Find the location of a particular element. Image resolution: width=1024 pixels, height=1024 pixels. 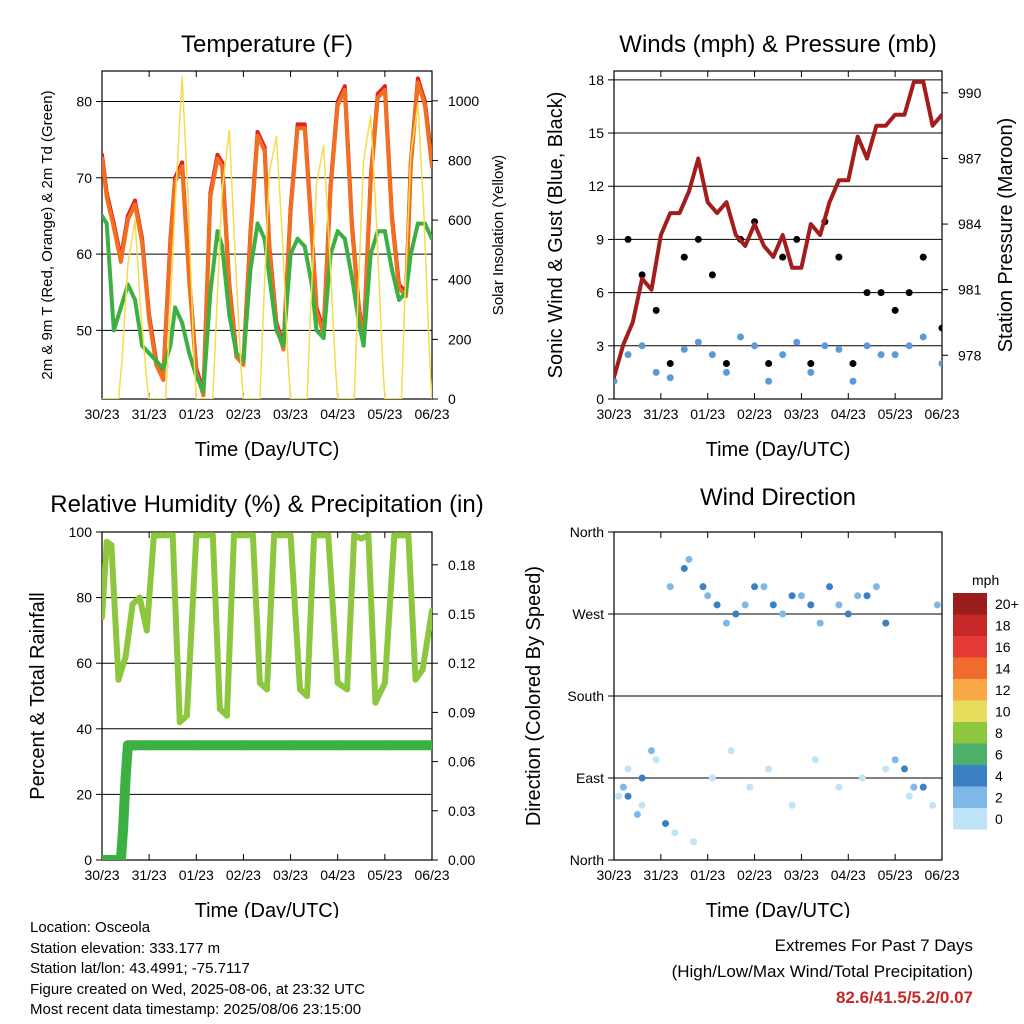

extremes-subtitle: (High/Low/Max Wind/Total Precipitation) is located at coordinates (822, 971).